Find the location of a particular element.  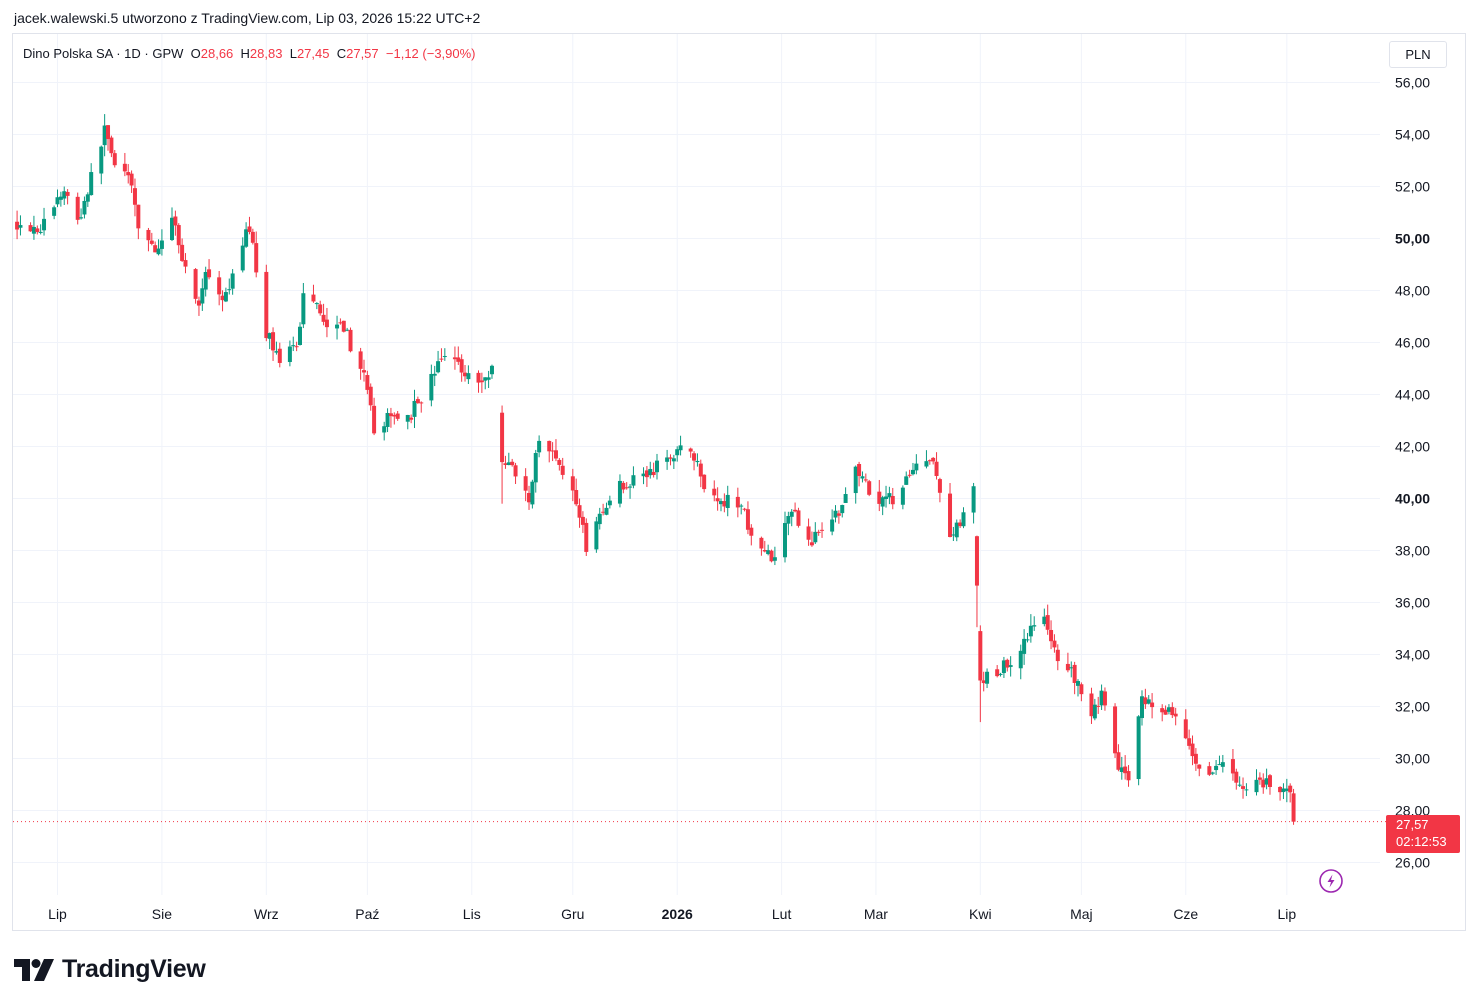

legend-change: −1,12 (−3,90%) is located at coordinates (430, 53).